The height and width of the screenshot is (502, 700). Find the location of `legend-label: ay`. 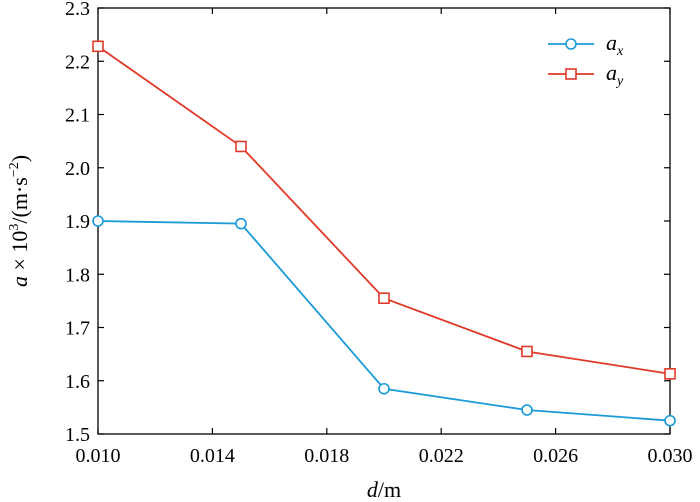

legend-label: ay is located at coordinates (615, 74).